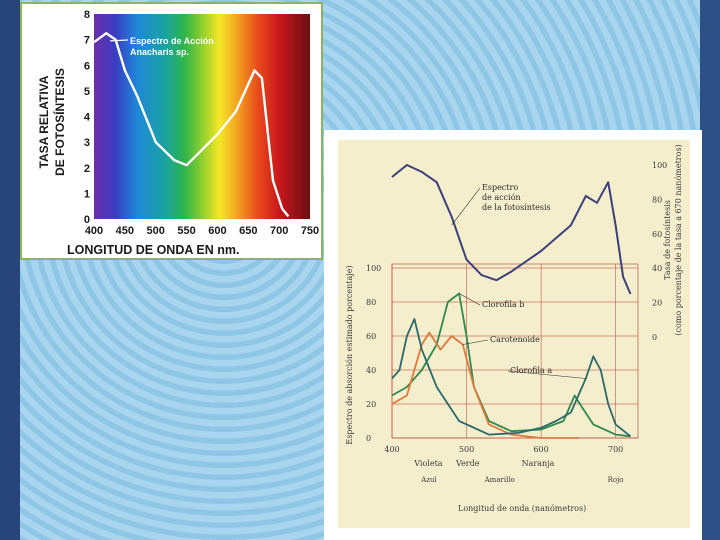  I want to click on y-tick-label: 8, so click(87, 15).